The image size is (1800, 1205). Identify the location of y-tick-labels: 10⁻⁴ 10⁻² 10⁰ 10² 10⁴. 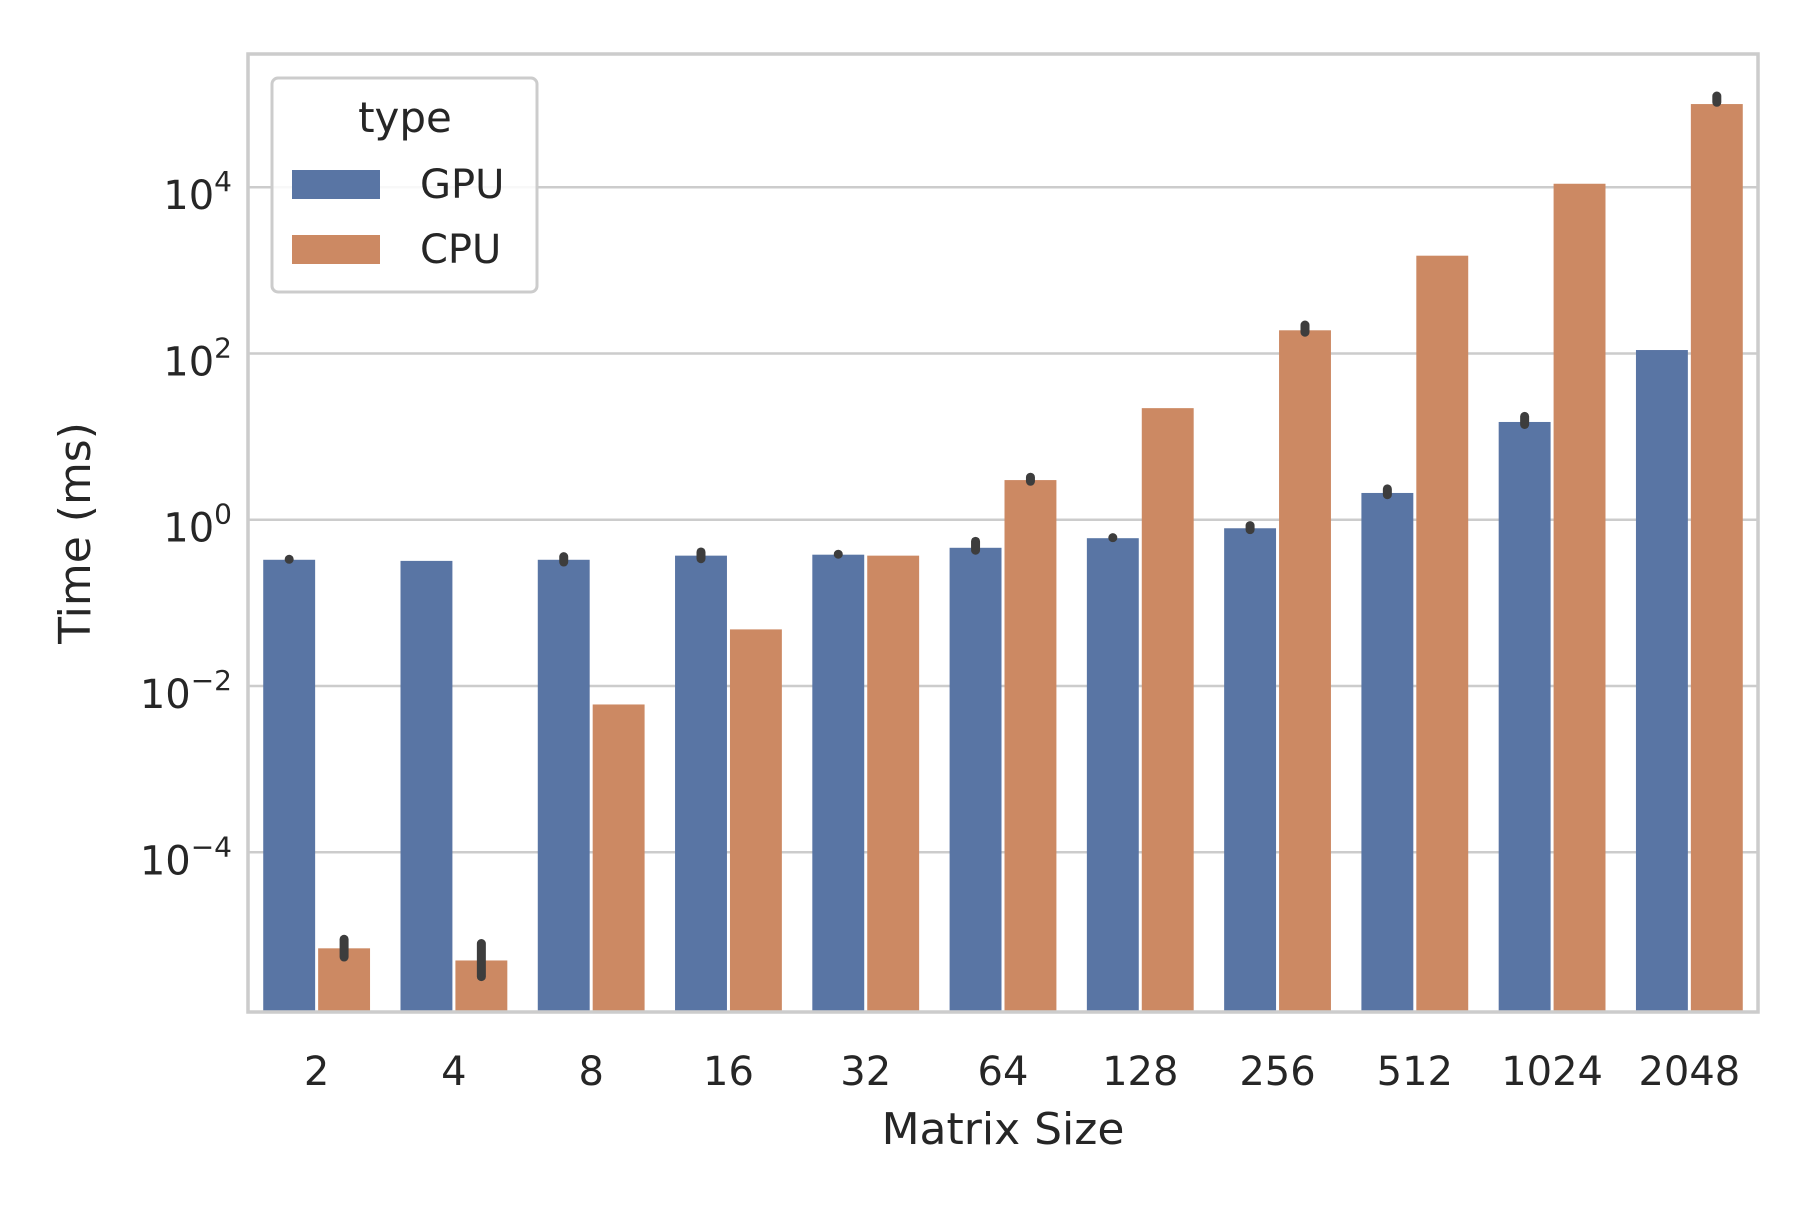
(186, 524).